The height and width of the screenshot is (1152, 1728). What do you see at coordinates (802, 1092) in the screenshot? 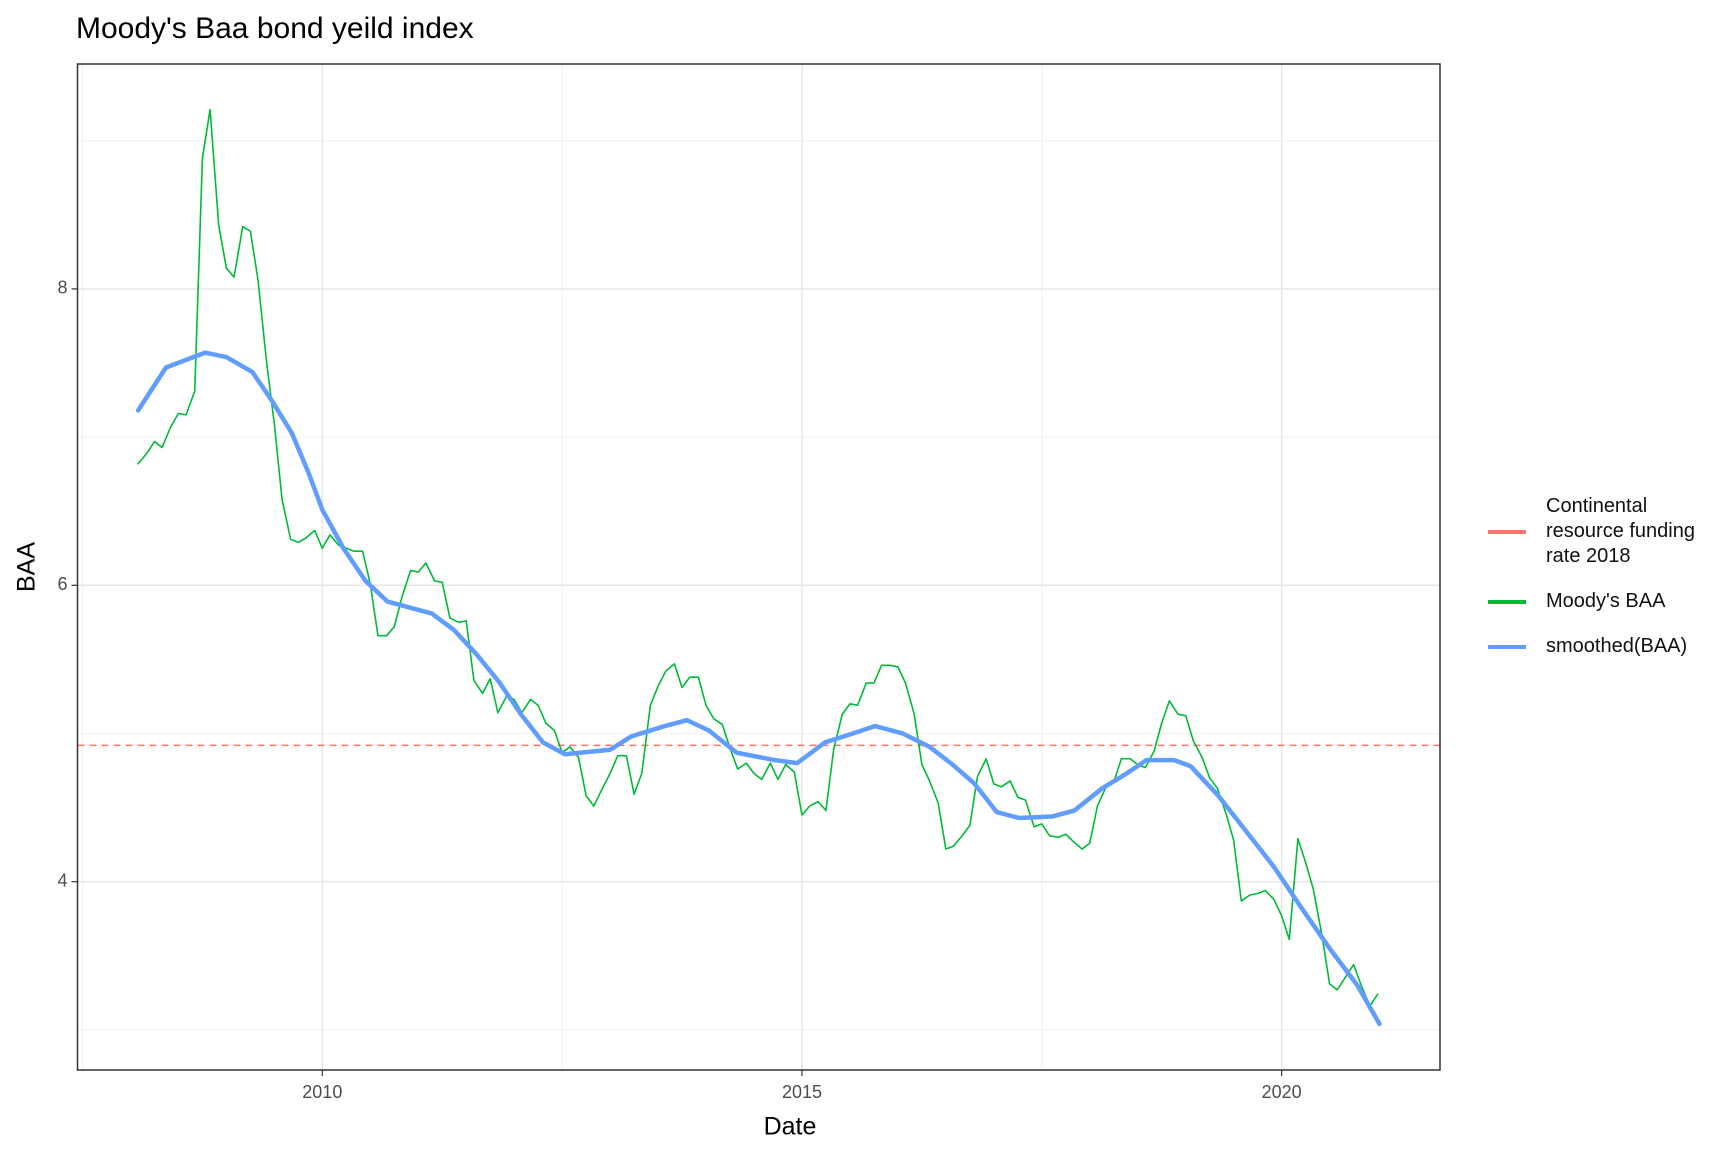
I see `x-tick-label: 2015` at bounding box center [802, 1092].